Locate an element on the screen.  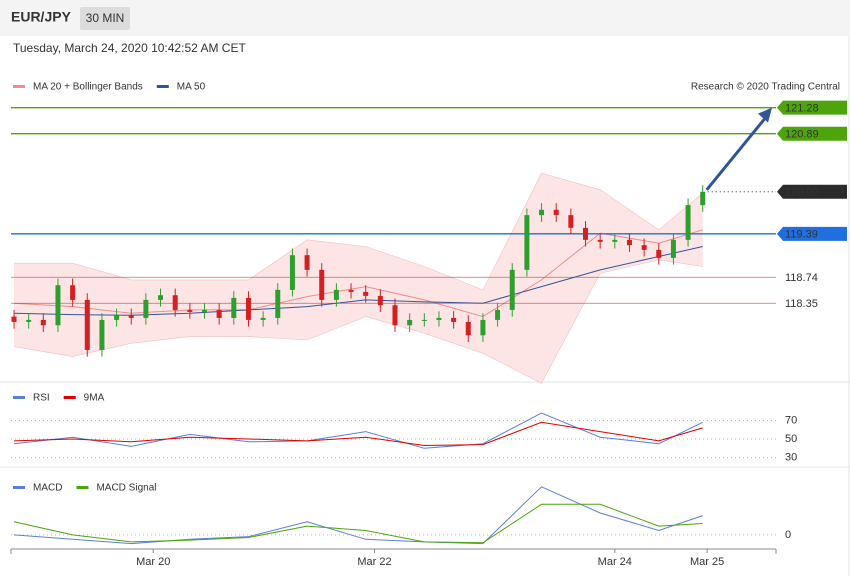
level-label: 121.28 is located at coordinates (802, 109).